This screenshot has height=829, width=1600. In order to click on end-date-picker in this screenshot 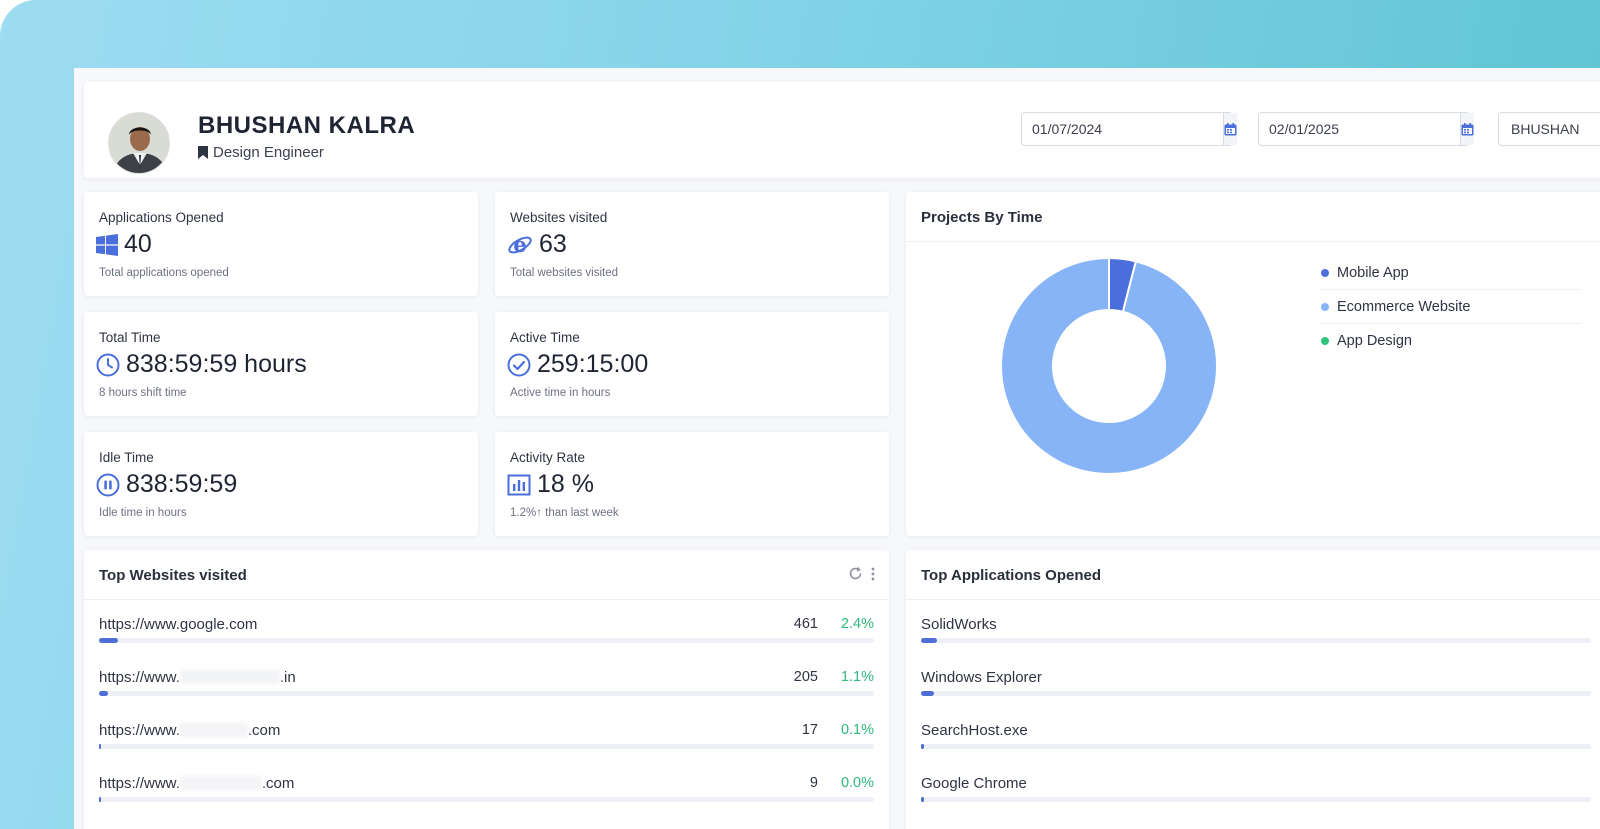, I will do `click(1366, 129)`.